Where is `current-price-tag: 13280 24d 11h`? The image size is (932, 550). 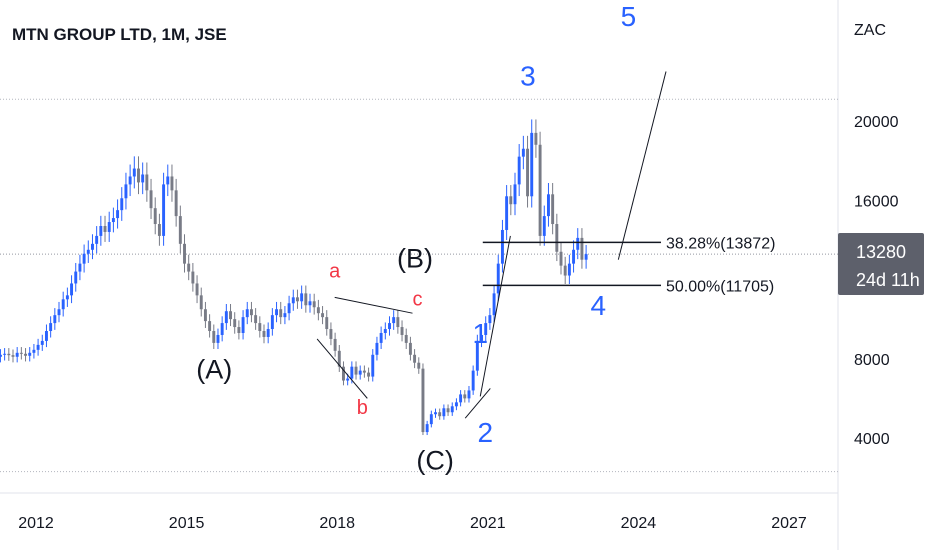
current-price-tag: 13280 24d 11h is located at coordinates (881, 264).